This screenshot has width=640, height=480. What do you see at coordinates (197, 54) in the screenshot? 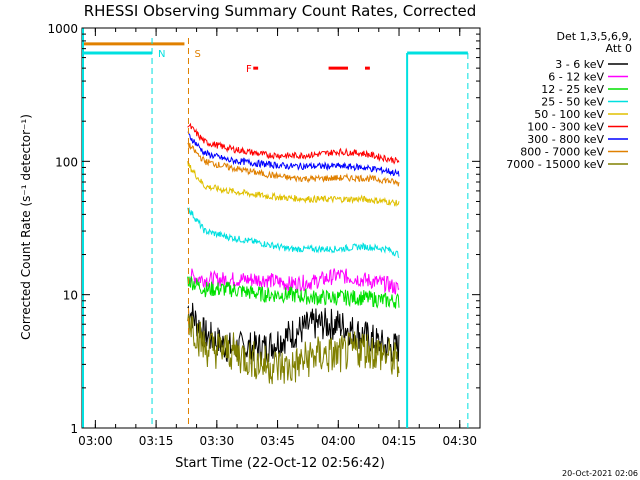
I see `marker-label-s: S` at bounding box center [197, 54].